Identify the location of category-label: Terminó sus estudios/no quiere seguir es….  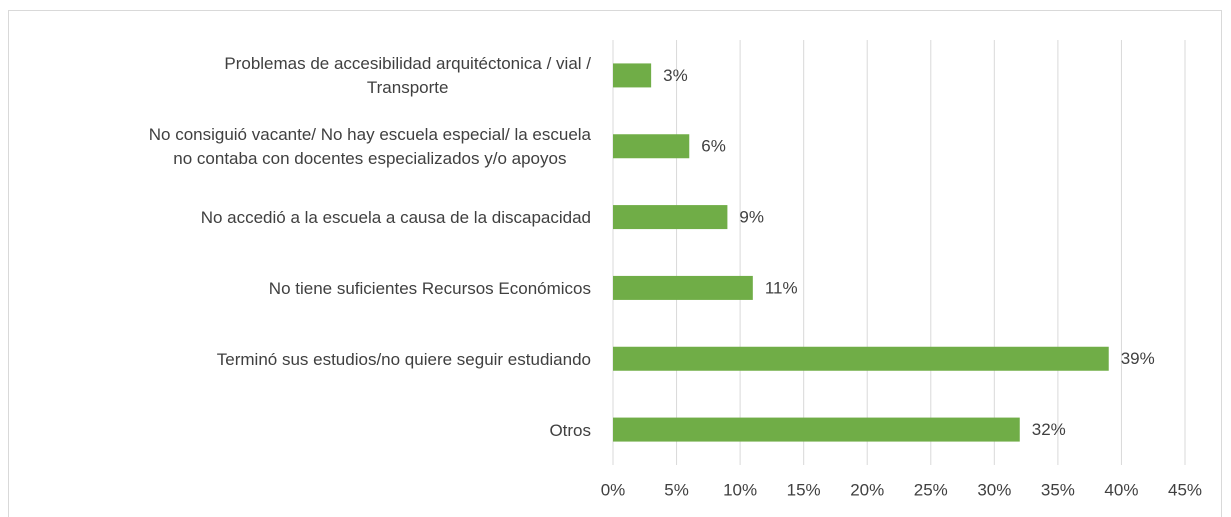
(404, 360).